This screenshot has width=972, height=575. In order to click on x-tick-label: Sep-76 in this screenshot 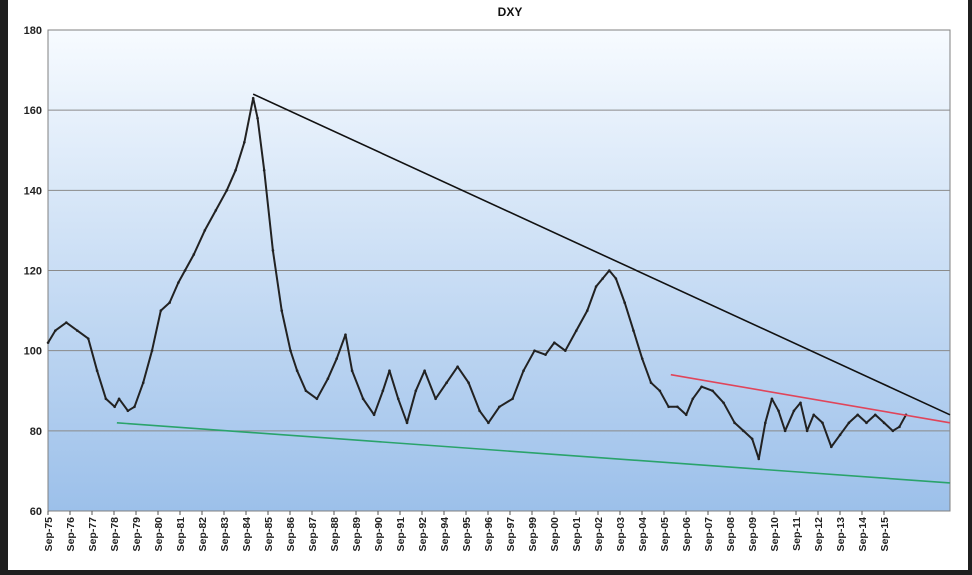, I will do `click(71, 534)`.